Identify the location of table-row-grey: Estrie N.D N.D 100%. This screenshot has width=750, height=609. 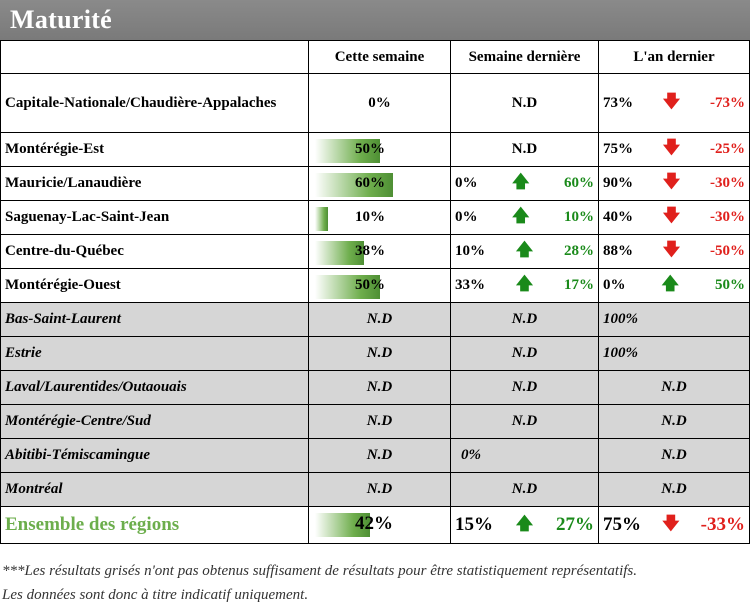
(375, 353).